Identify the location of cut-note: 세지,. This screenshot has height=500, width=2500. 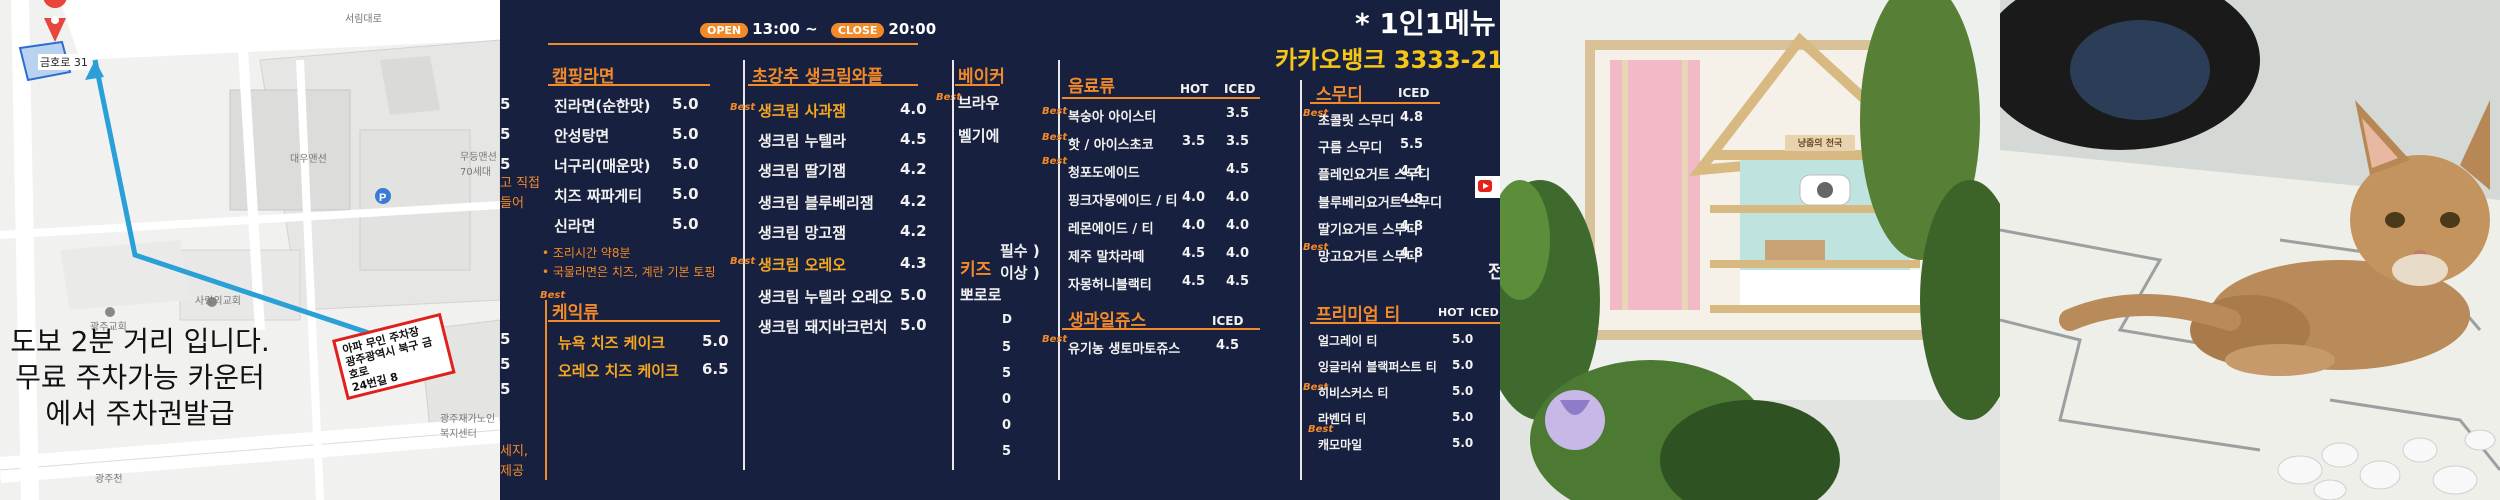
(514, 451).